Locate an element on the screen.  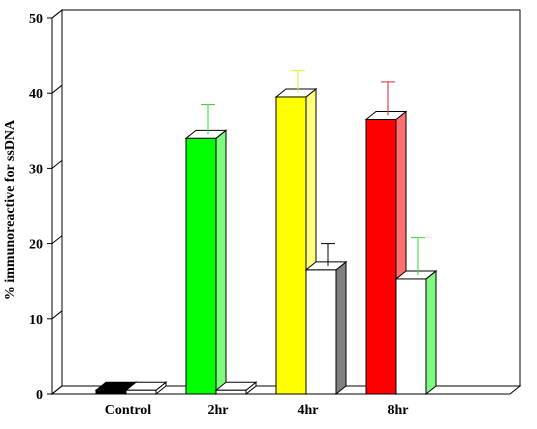
bar-control-3-side is located at coordinates (431, 332).